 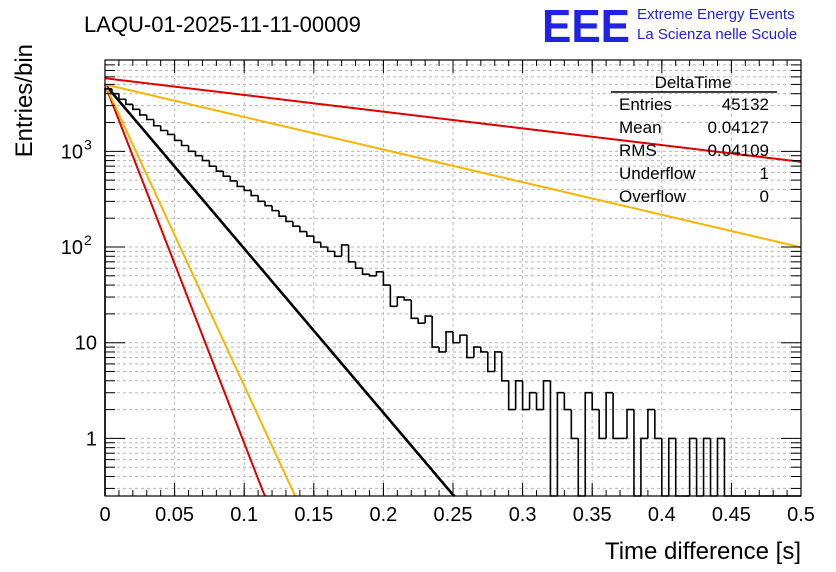 What do you see at coordinates (91, 439) in the screenshot?
I see `y-tick-label: 1` at bounding box center [91, 439].